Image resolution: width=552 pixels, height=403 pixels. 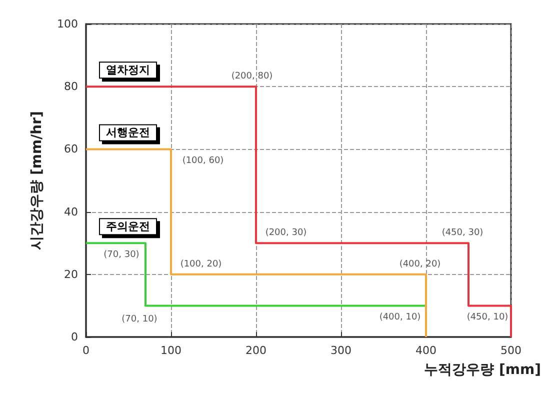 I want to click on y-tick-label: 60, so click(x=71, y=149).